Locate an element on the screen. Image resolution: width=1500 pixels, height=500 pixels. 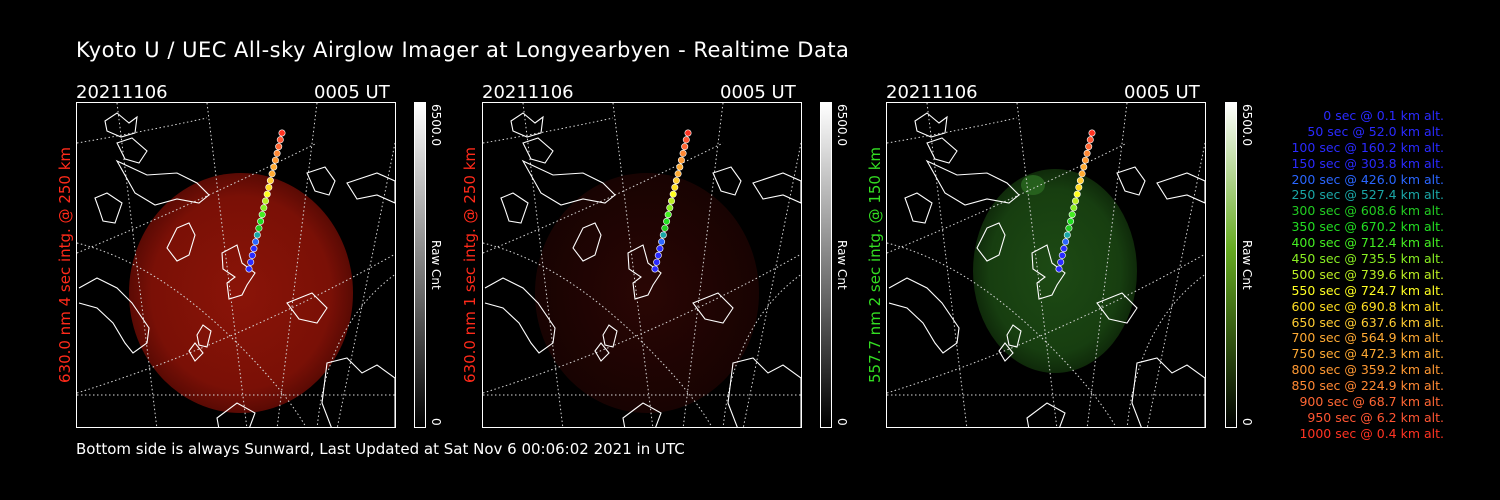
airglow-bright-patch is located at coordinates (1033, 185).